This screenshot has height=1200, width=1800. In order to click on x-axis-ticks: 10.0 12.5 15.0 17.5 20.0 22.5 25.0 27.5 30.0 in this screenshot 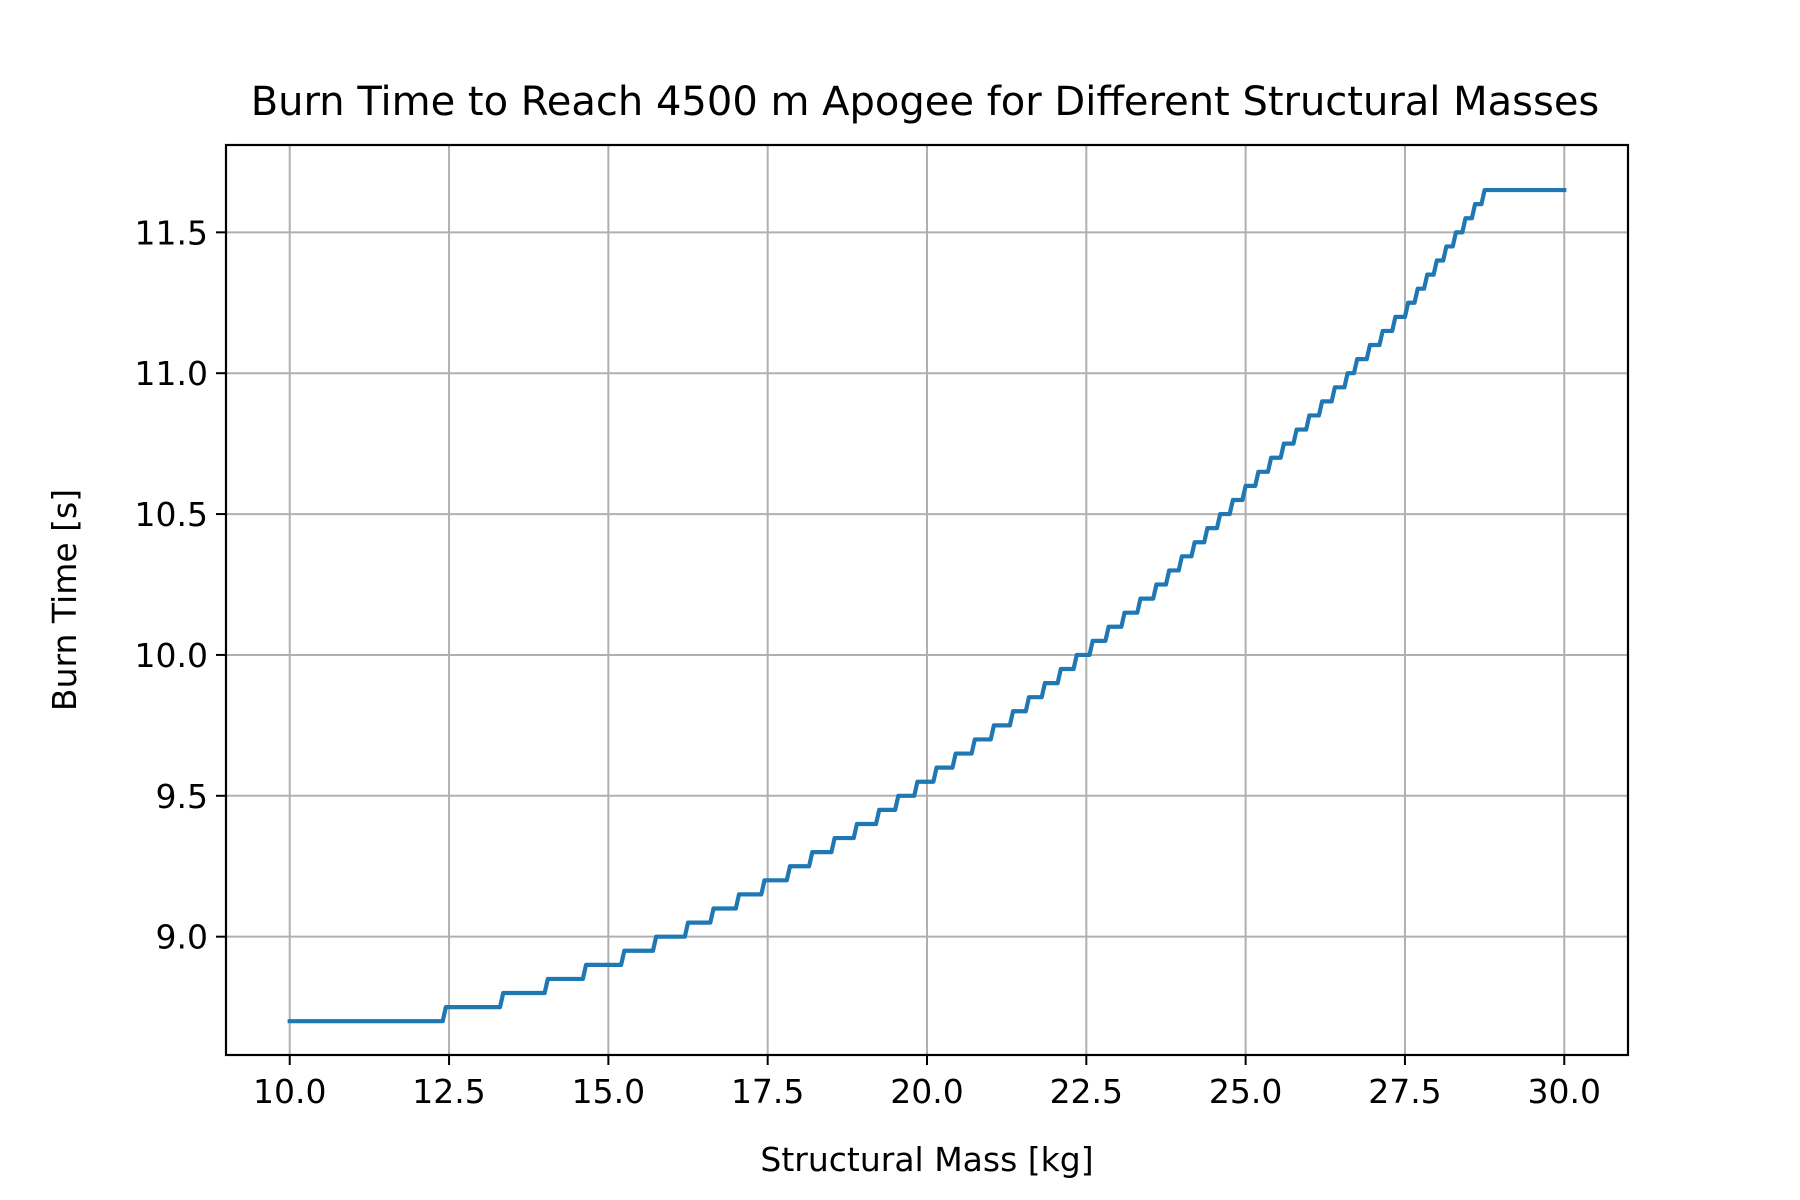, I will do `click(927, 1083)`.